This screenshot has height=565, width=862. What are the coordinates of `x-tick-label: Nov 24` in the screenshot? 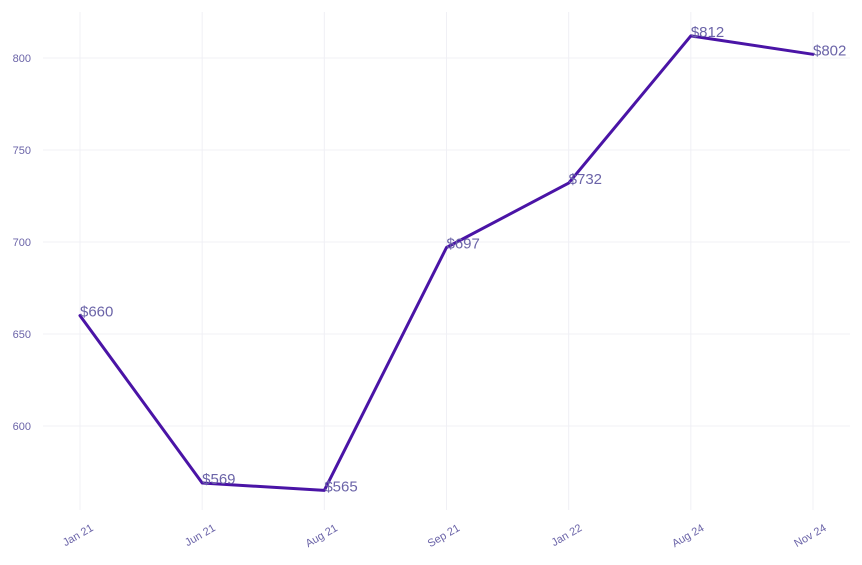 It's located at (810, 536).